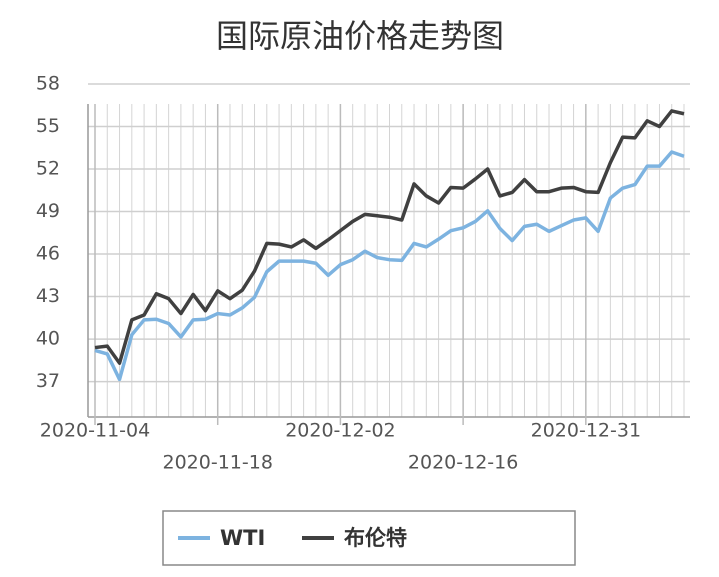  Describe the element at coordinates (375, 538) in the screenshot. I see `legend-label: 布伦特` at that location.